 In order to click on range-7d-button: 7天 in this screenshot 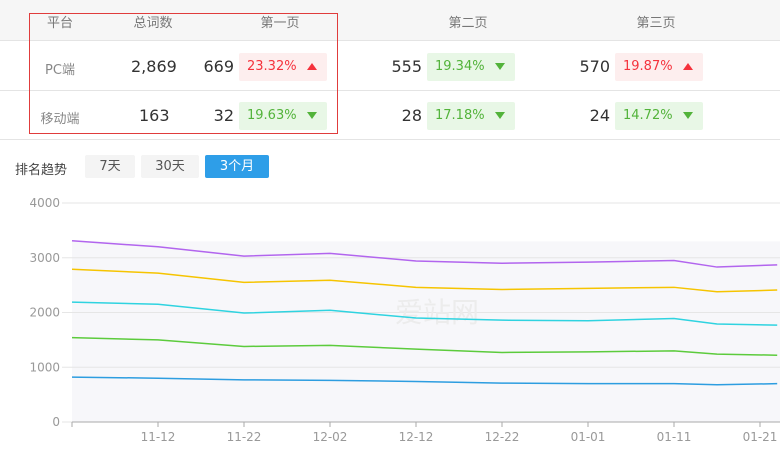, I will do `click(110, 166)`.